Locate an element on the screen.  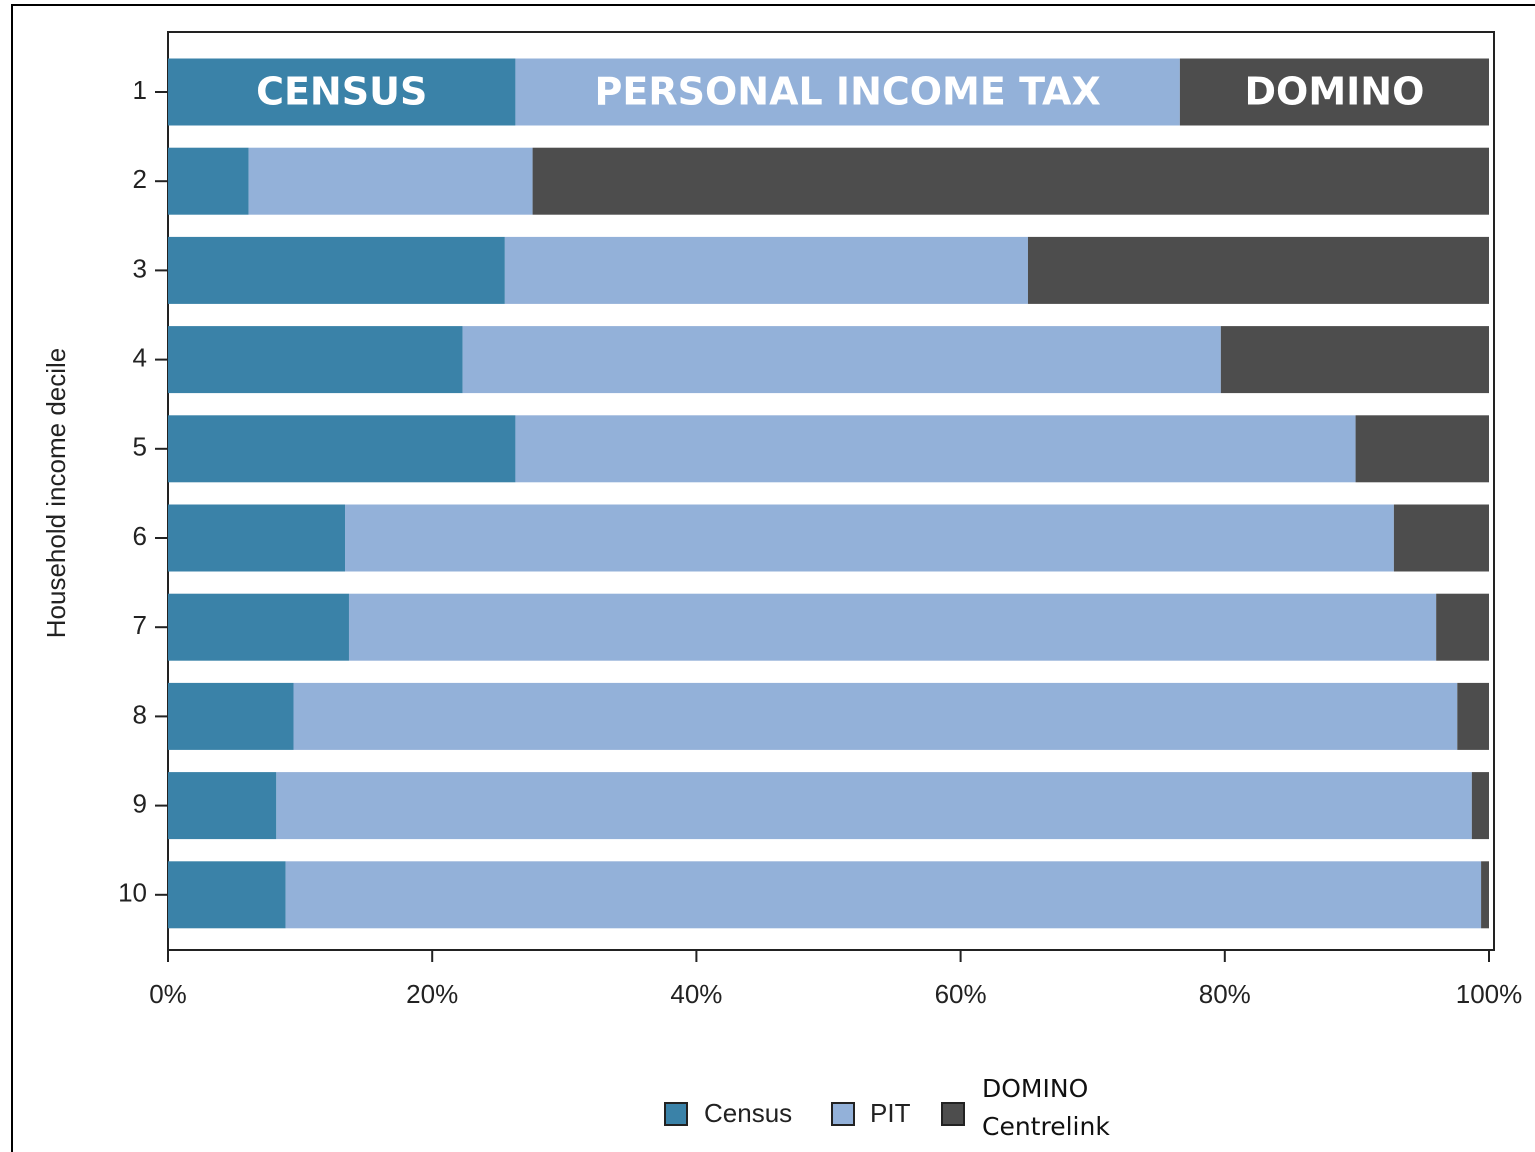
annotation: DOMINO is located at coordinates (1334, 92).